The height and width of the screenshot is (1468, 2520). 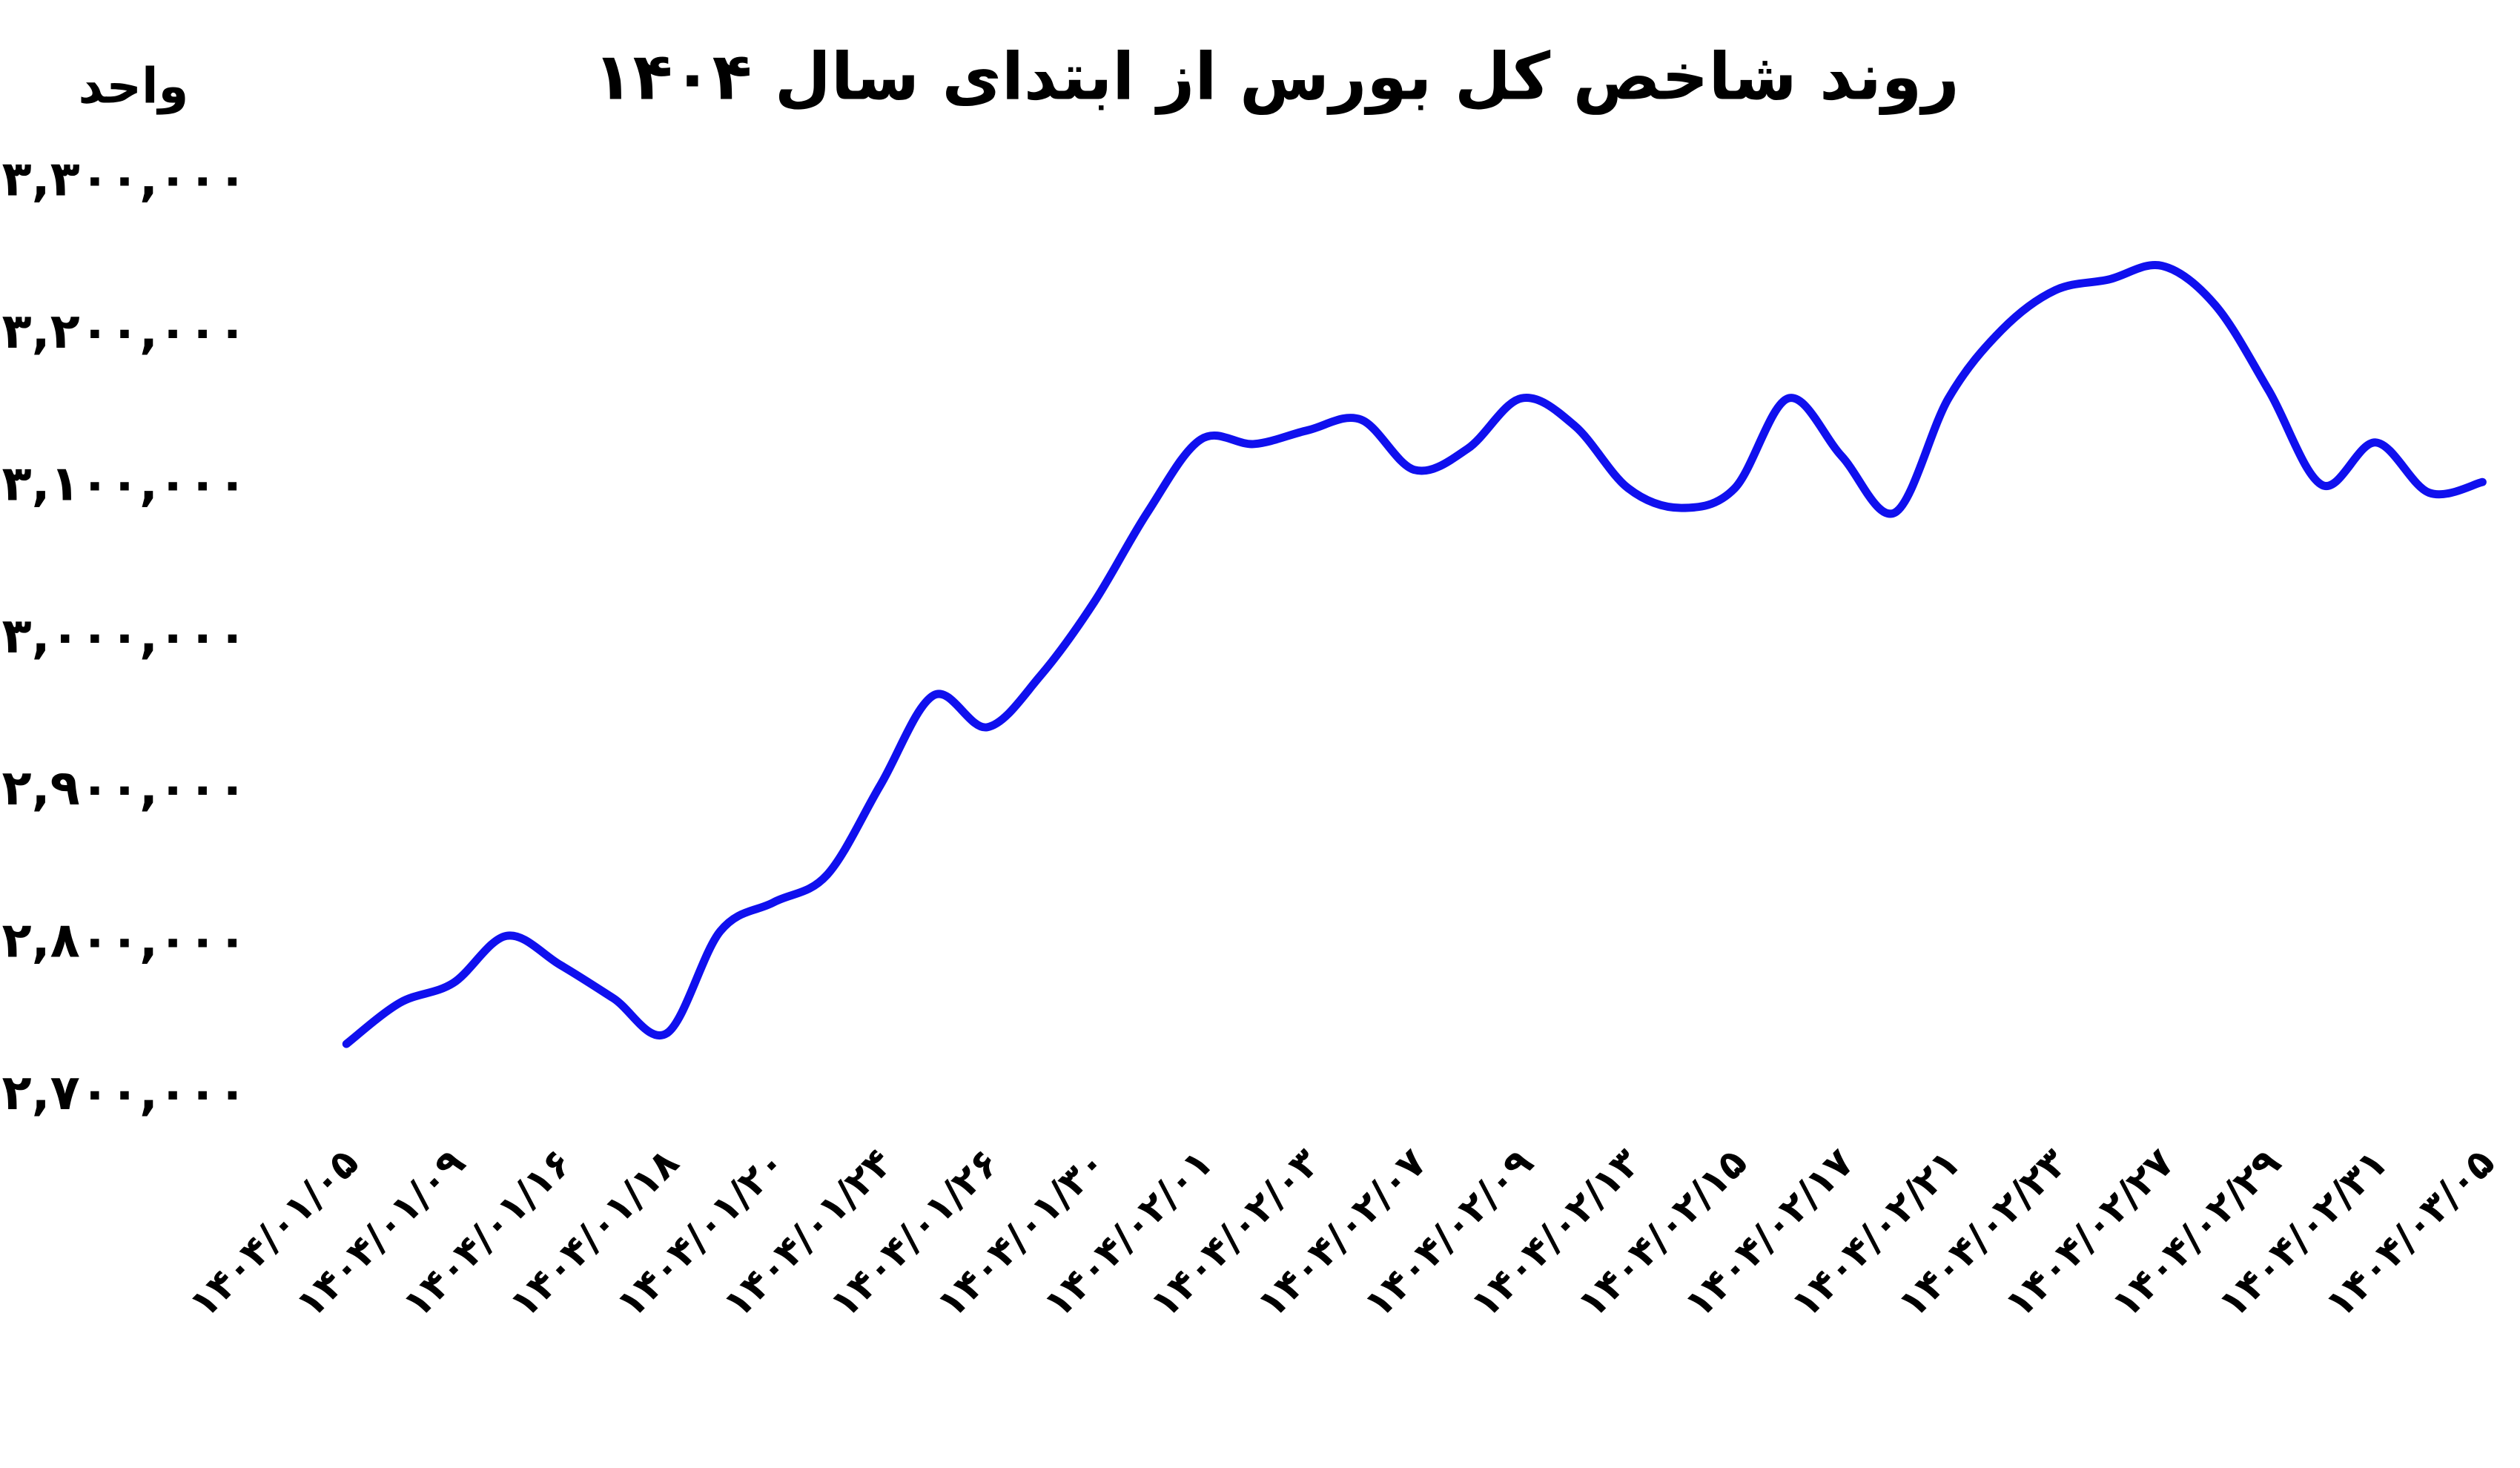 I want to click on y-tick-label: ۳,۲۰۰,۰۰۰, so click(x=125, y=331).